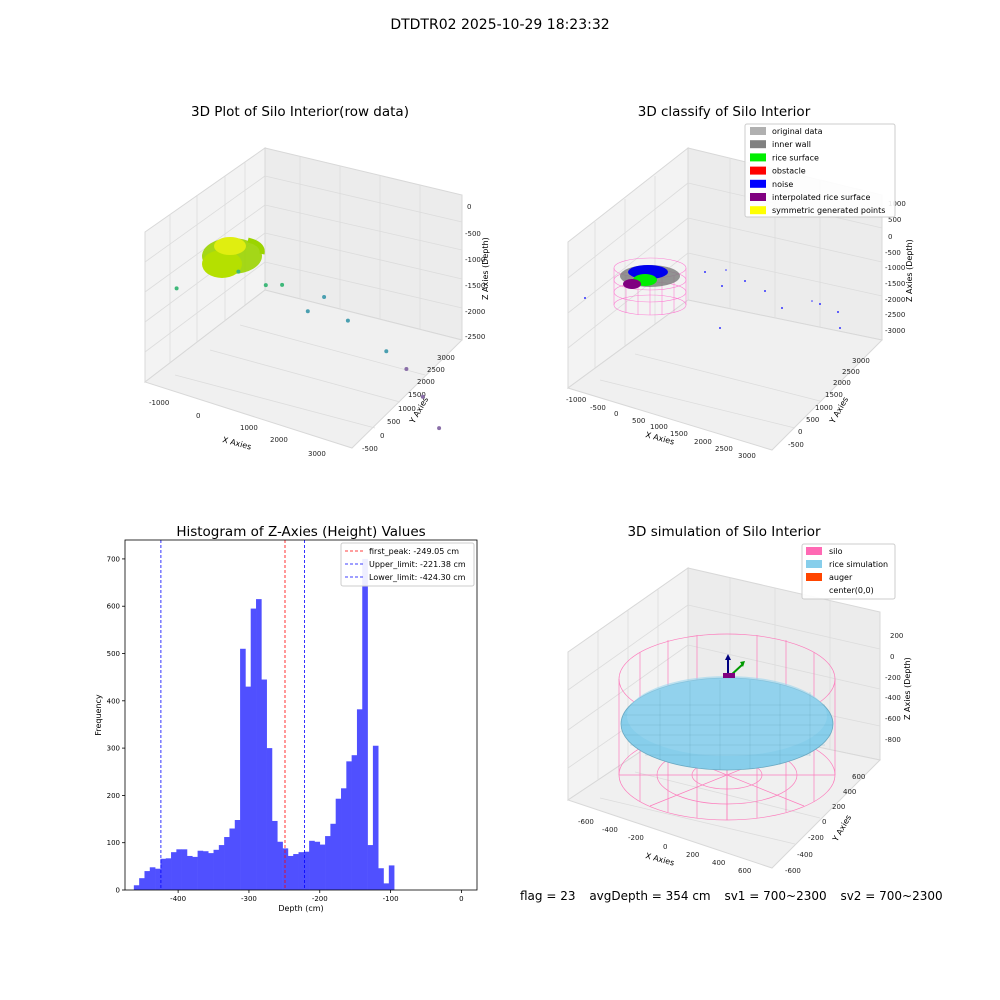  Describe the element at coordinates (178, 899) in the screenshot. I see `x-tick-label: -400` at that location.